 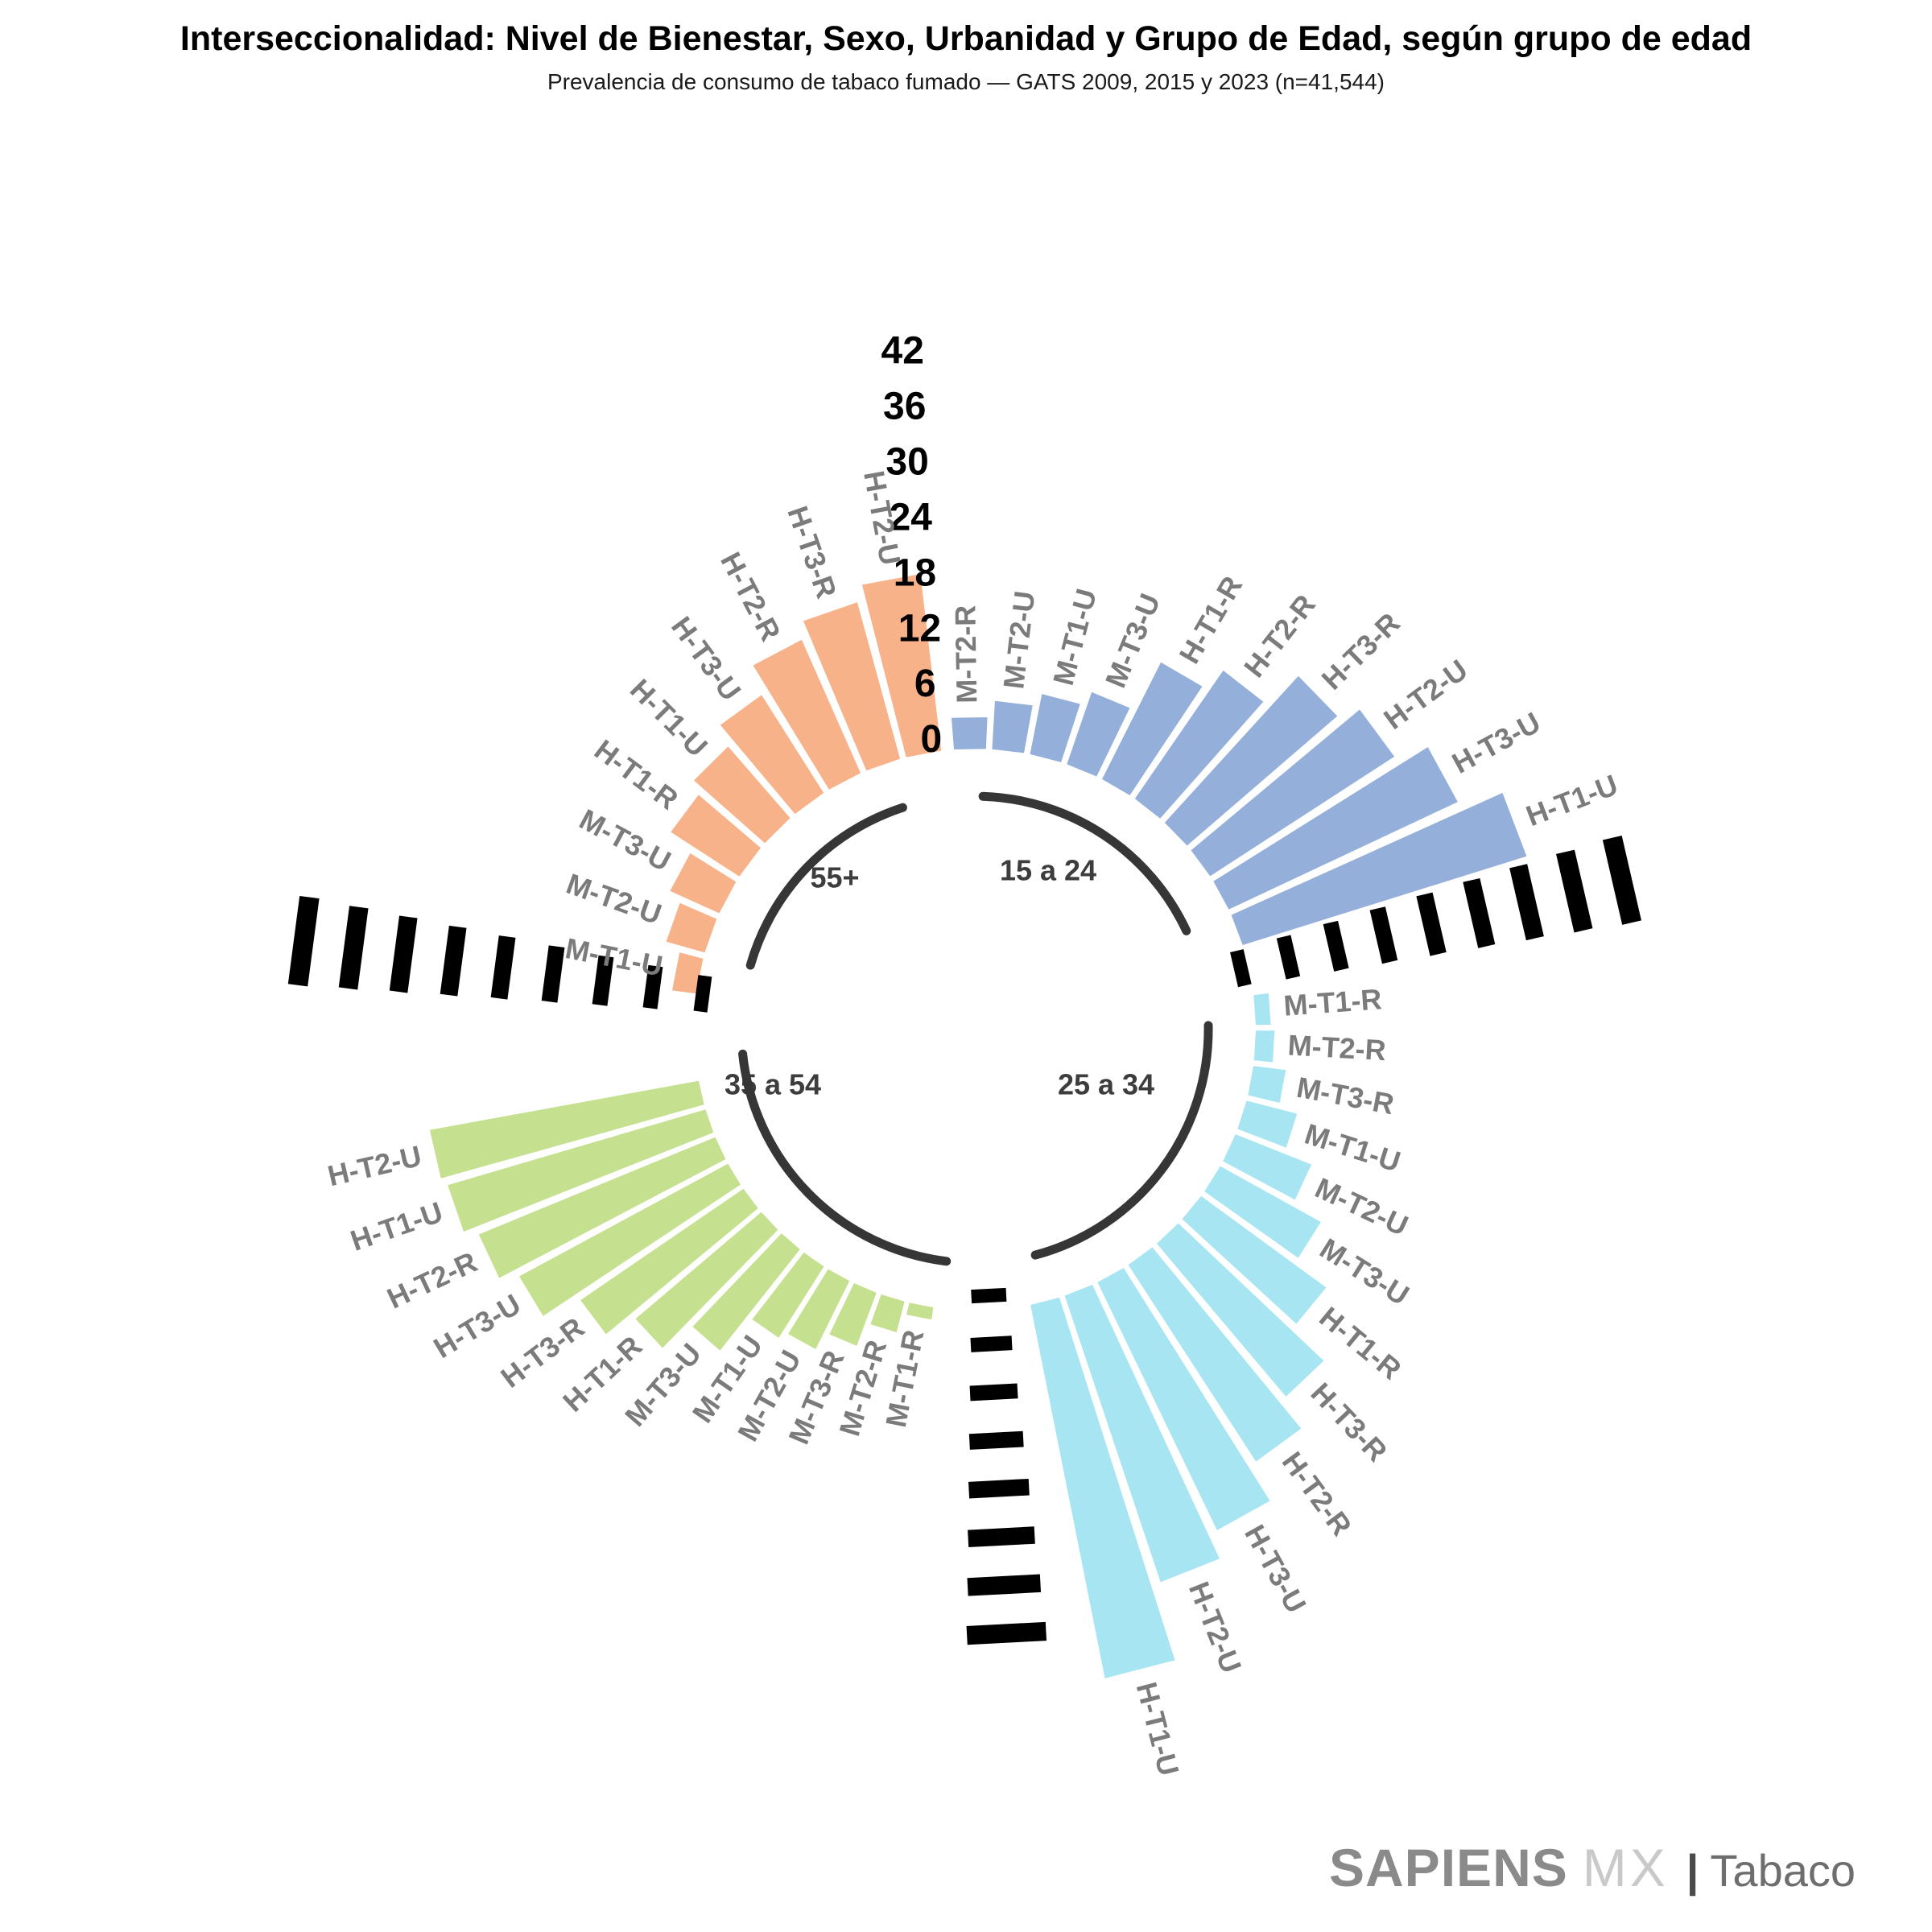 I want to click on bar-25a34-M-T1-R, so click(x=1262, y=1009).